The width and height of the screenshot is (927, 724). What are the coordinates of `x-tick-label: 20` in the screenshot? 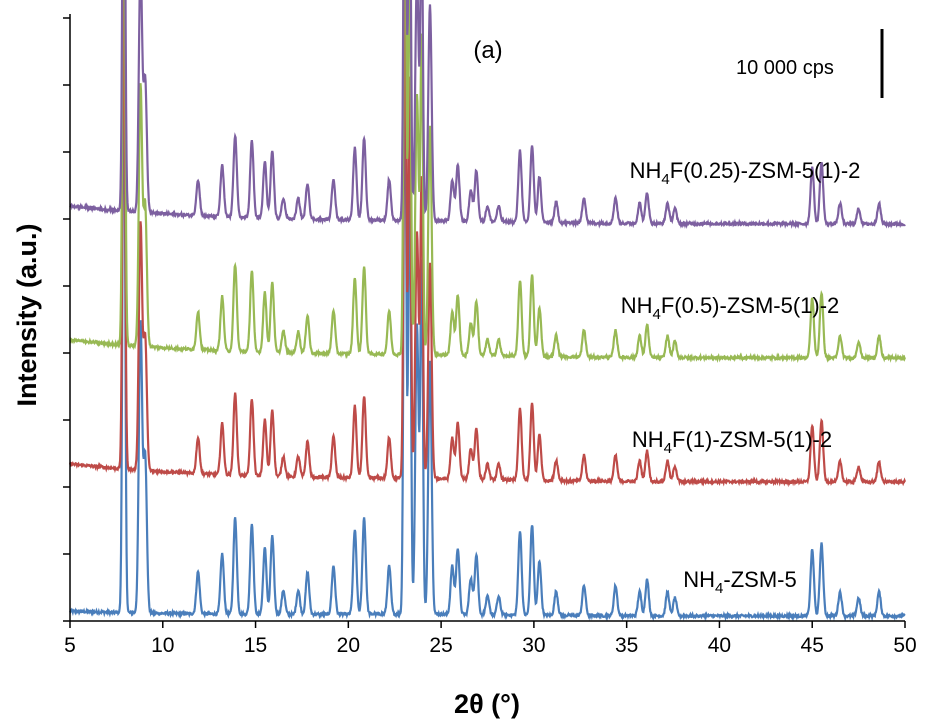 It's located at (348, 645).